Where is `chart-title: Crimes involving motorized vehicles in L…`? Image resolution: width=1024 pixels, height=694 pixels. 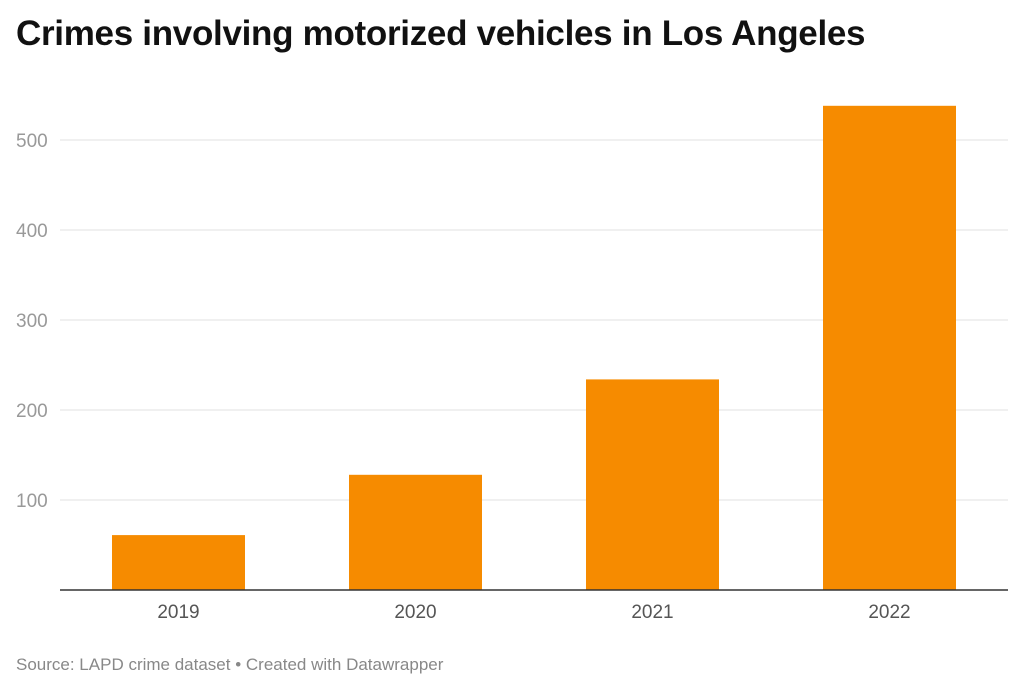
chart-title: Crimes involving motorized vehicles in L… is located at coordinates (441, 33).